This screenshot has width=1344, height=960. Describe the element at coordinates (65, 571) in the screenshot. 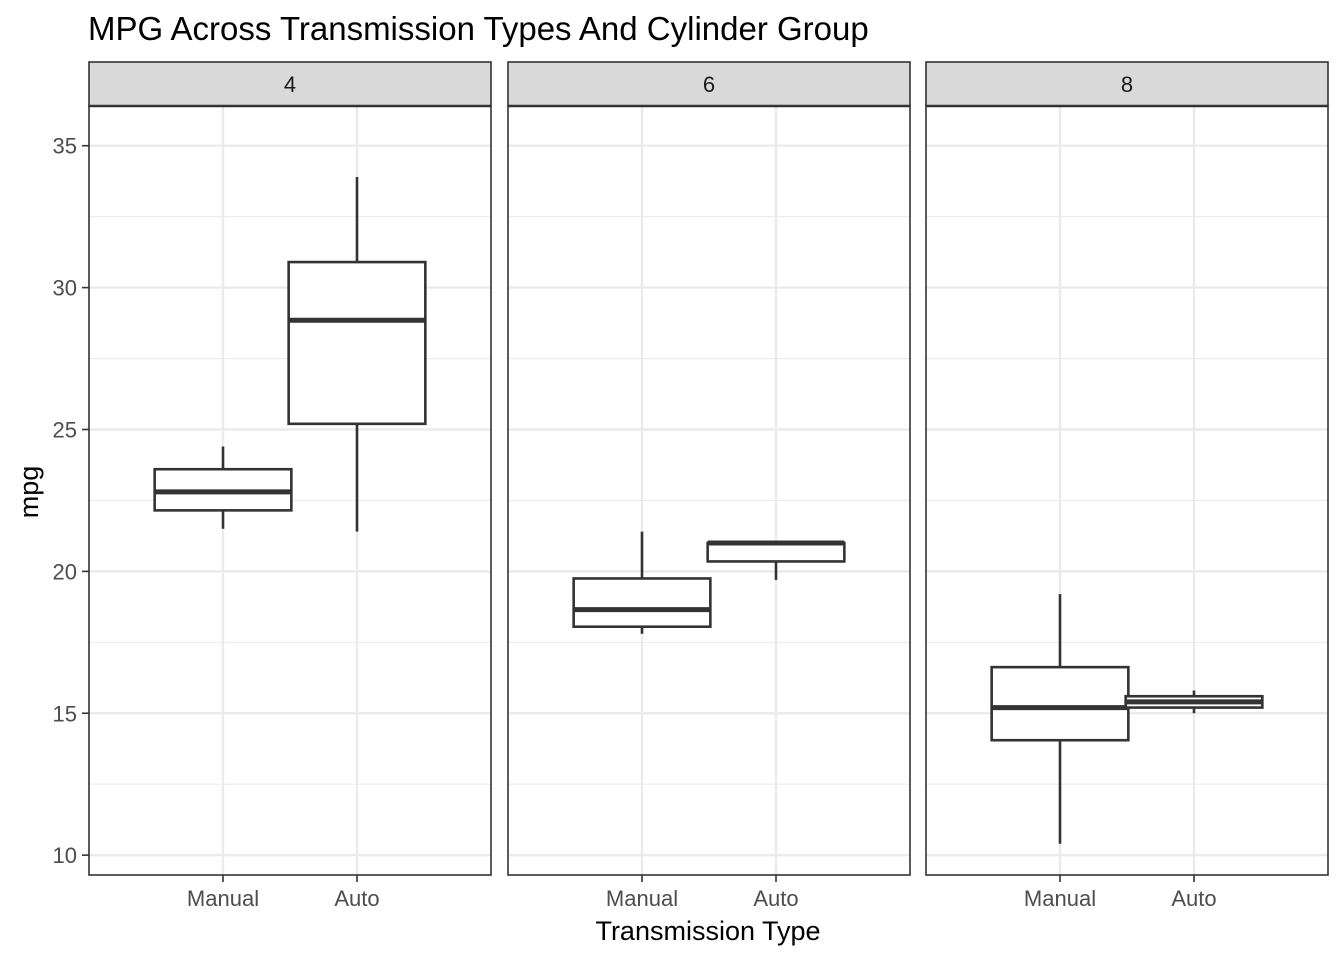

I see `y-tick-label: 20` at that location.